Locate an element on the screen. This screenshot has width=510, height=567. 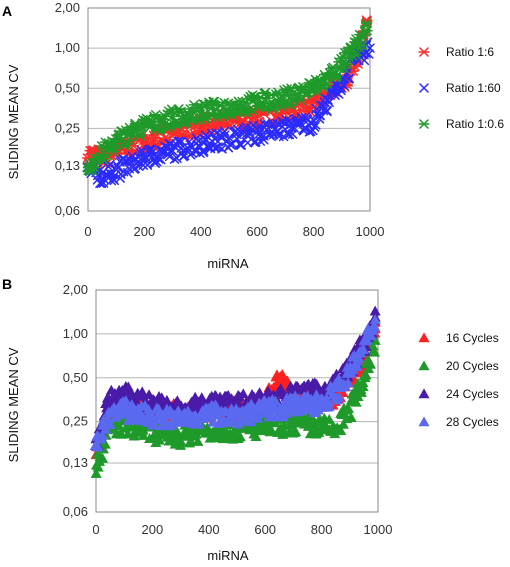
legend-label: 16 Cycles is located at coordinates (472, 338).